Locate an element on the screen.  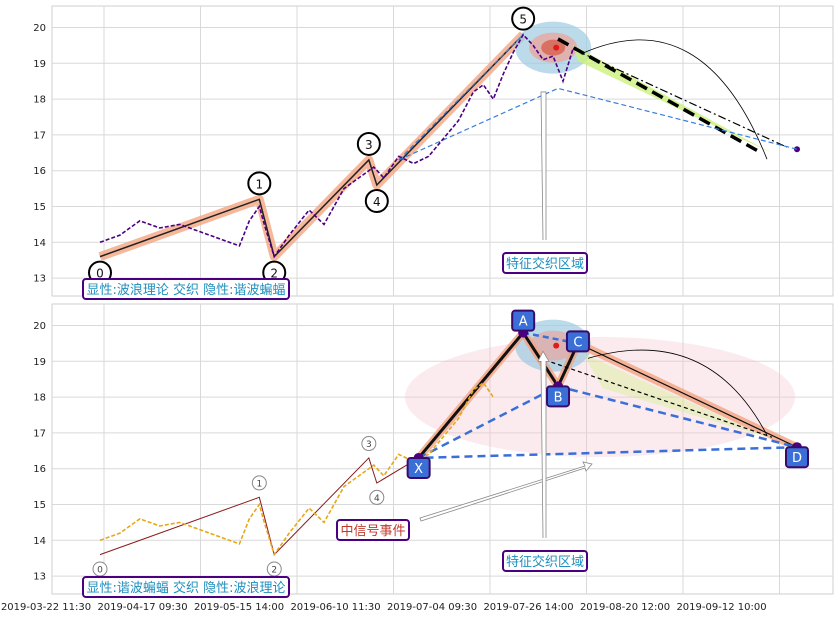
top-legend-text: 显性:波浪理论 交织 隐性:谐波蝙蝠 is located at coordinates (185, 290).